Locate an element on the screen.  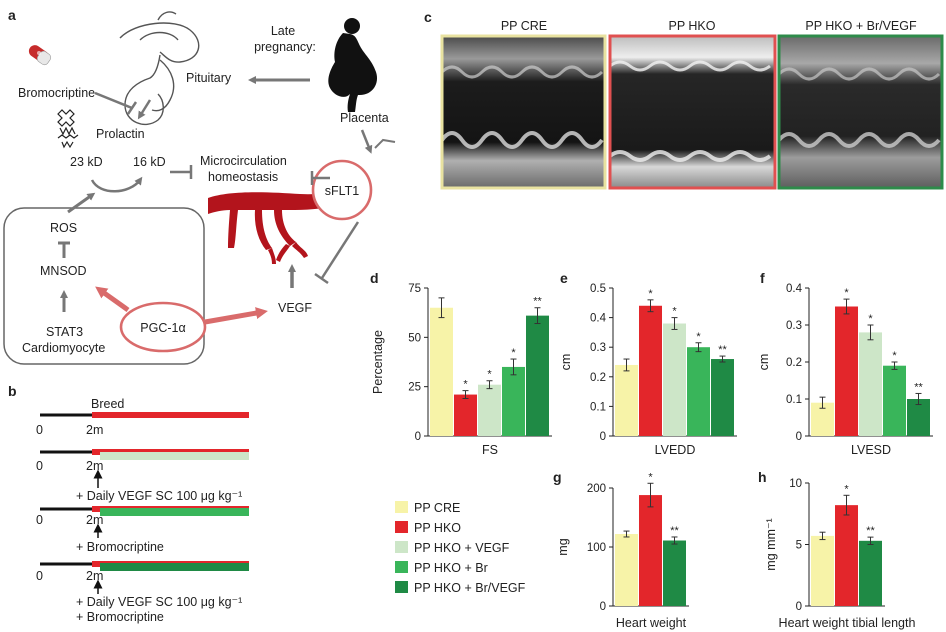
kd23-label: 23 kD is located at coordinates (86, 162).